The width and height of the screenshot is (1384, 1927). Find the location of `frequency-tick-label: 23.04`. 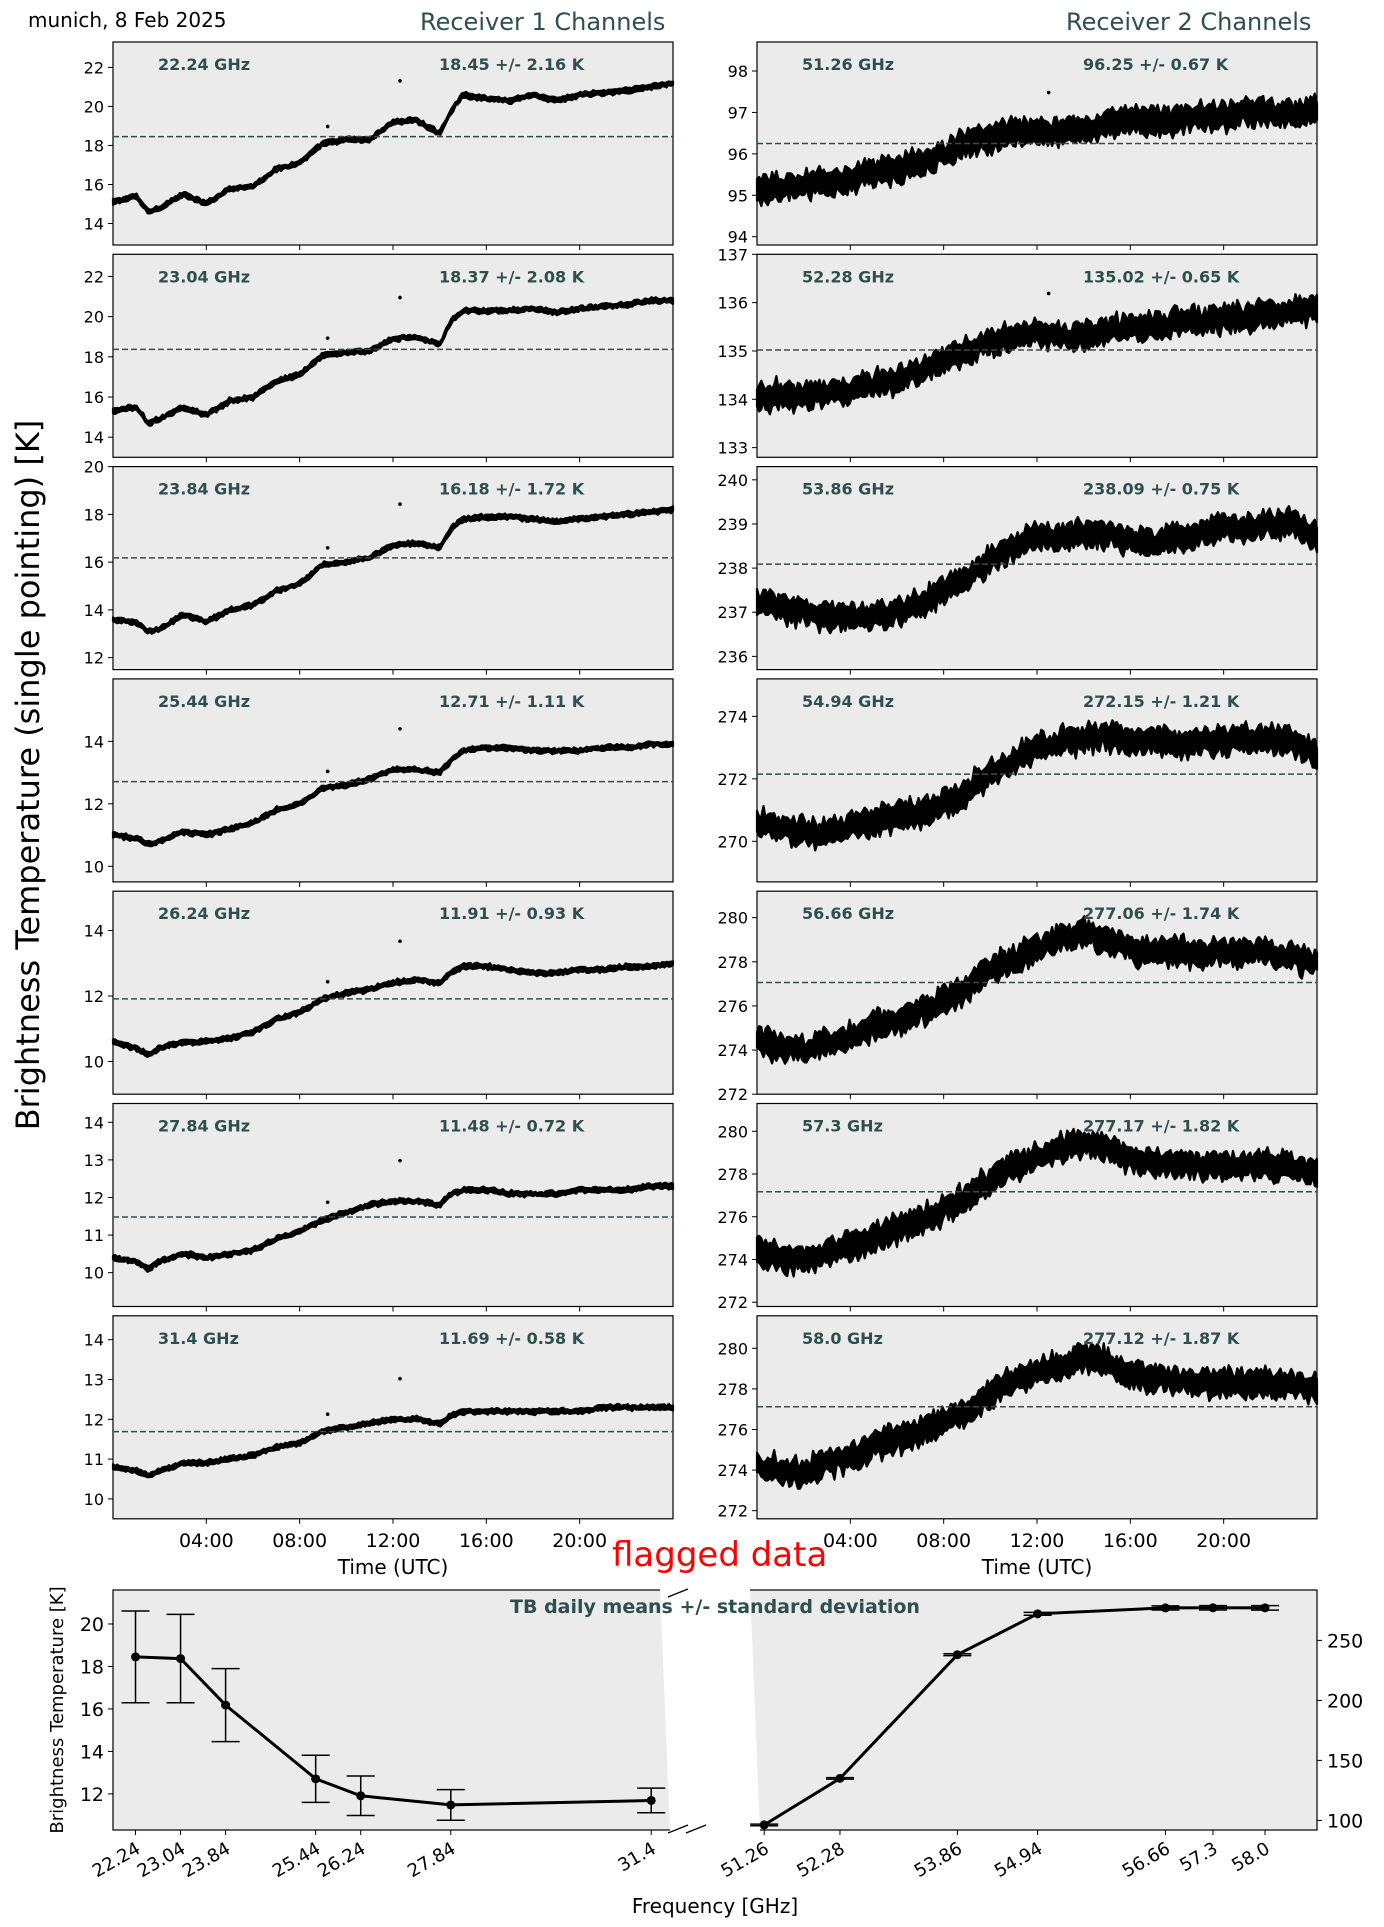

frequency-tick-label: 23.04 is located at coordinates (161, 1860).